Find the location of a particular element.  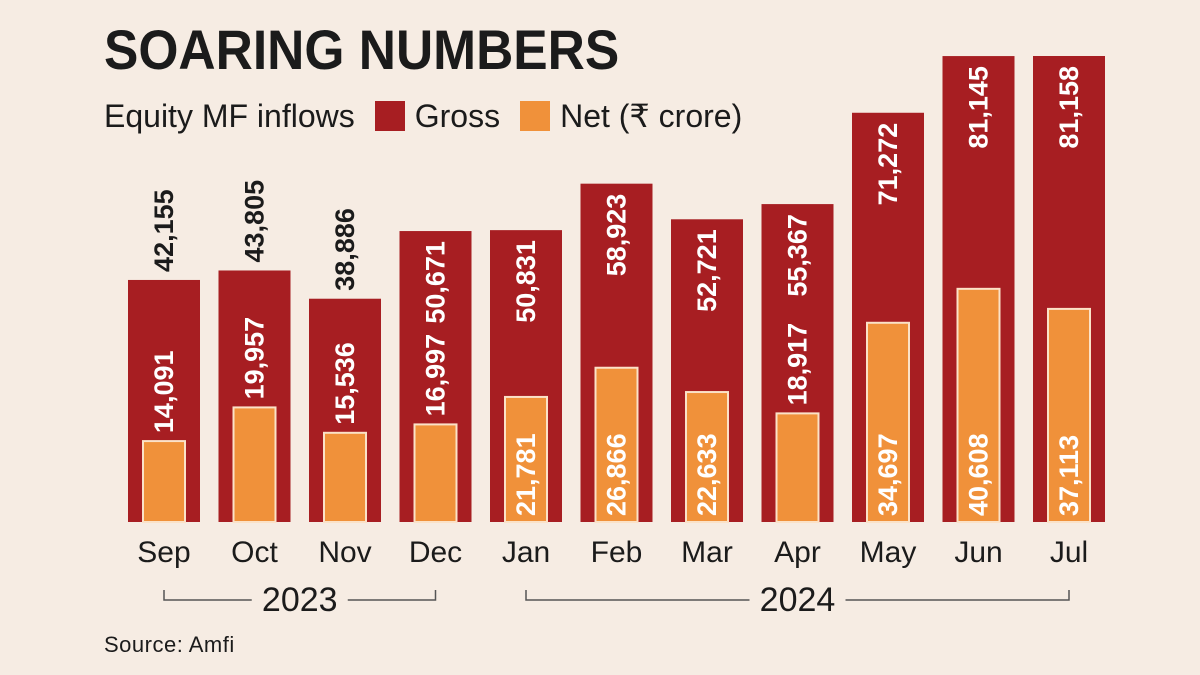

net-value-label: 19,957 is located at coordinates (255, 358).